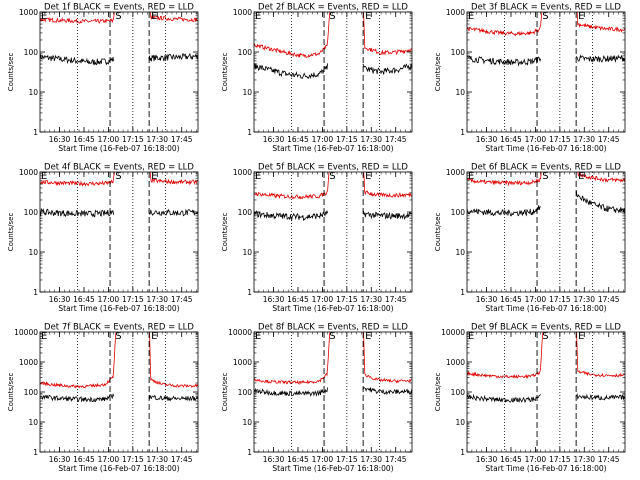 The width and height of the screenshot is (640, 480). Describe the element at coordinates (333, 8) in the screenshot. I see `panel-title: Det 2f BLACK = Events, RED = LLD` at that location.